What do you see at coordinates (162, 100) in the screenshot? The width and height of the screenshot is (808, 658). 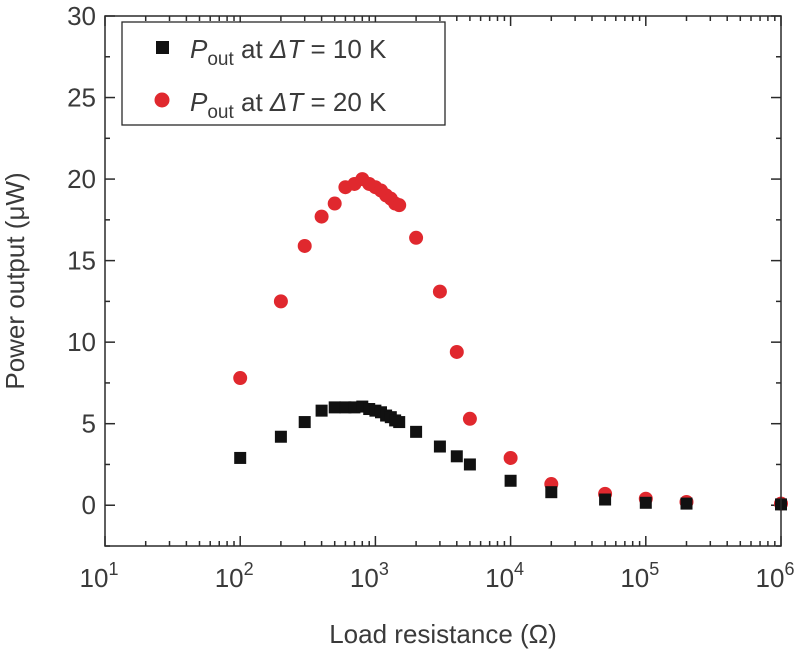 I see `legend-marker-circle` at bounding box center [162, 100].